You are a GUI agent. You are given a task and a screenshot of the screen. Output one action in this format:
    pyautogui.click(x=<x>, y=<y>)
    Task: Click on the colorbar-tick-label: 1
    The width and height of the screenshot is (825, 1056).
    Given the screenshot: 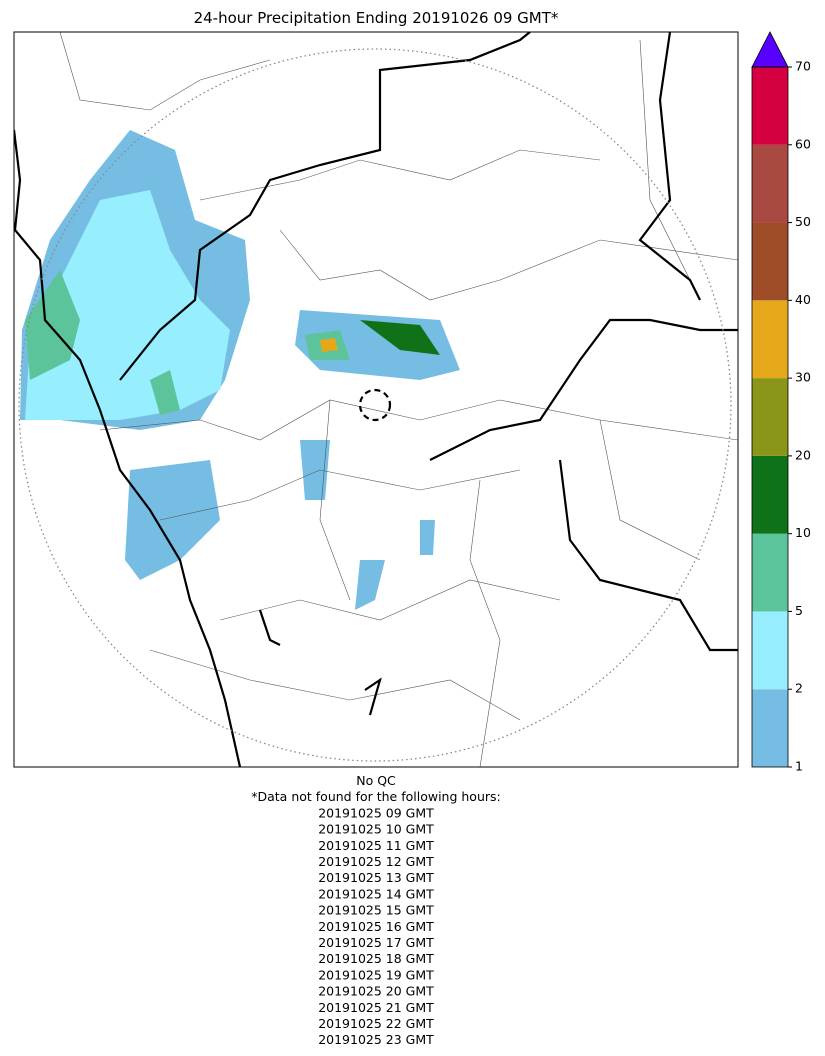 What is the action you would take?
    pyautogui.click(x=799, y=766)
    